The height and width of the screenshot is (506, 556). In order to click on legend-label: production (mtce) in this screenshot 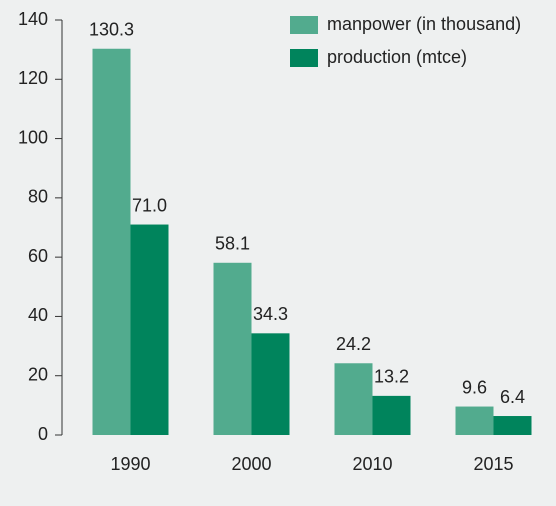, I will do `click(397, 57)`.